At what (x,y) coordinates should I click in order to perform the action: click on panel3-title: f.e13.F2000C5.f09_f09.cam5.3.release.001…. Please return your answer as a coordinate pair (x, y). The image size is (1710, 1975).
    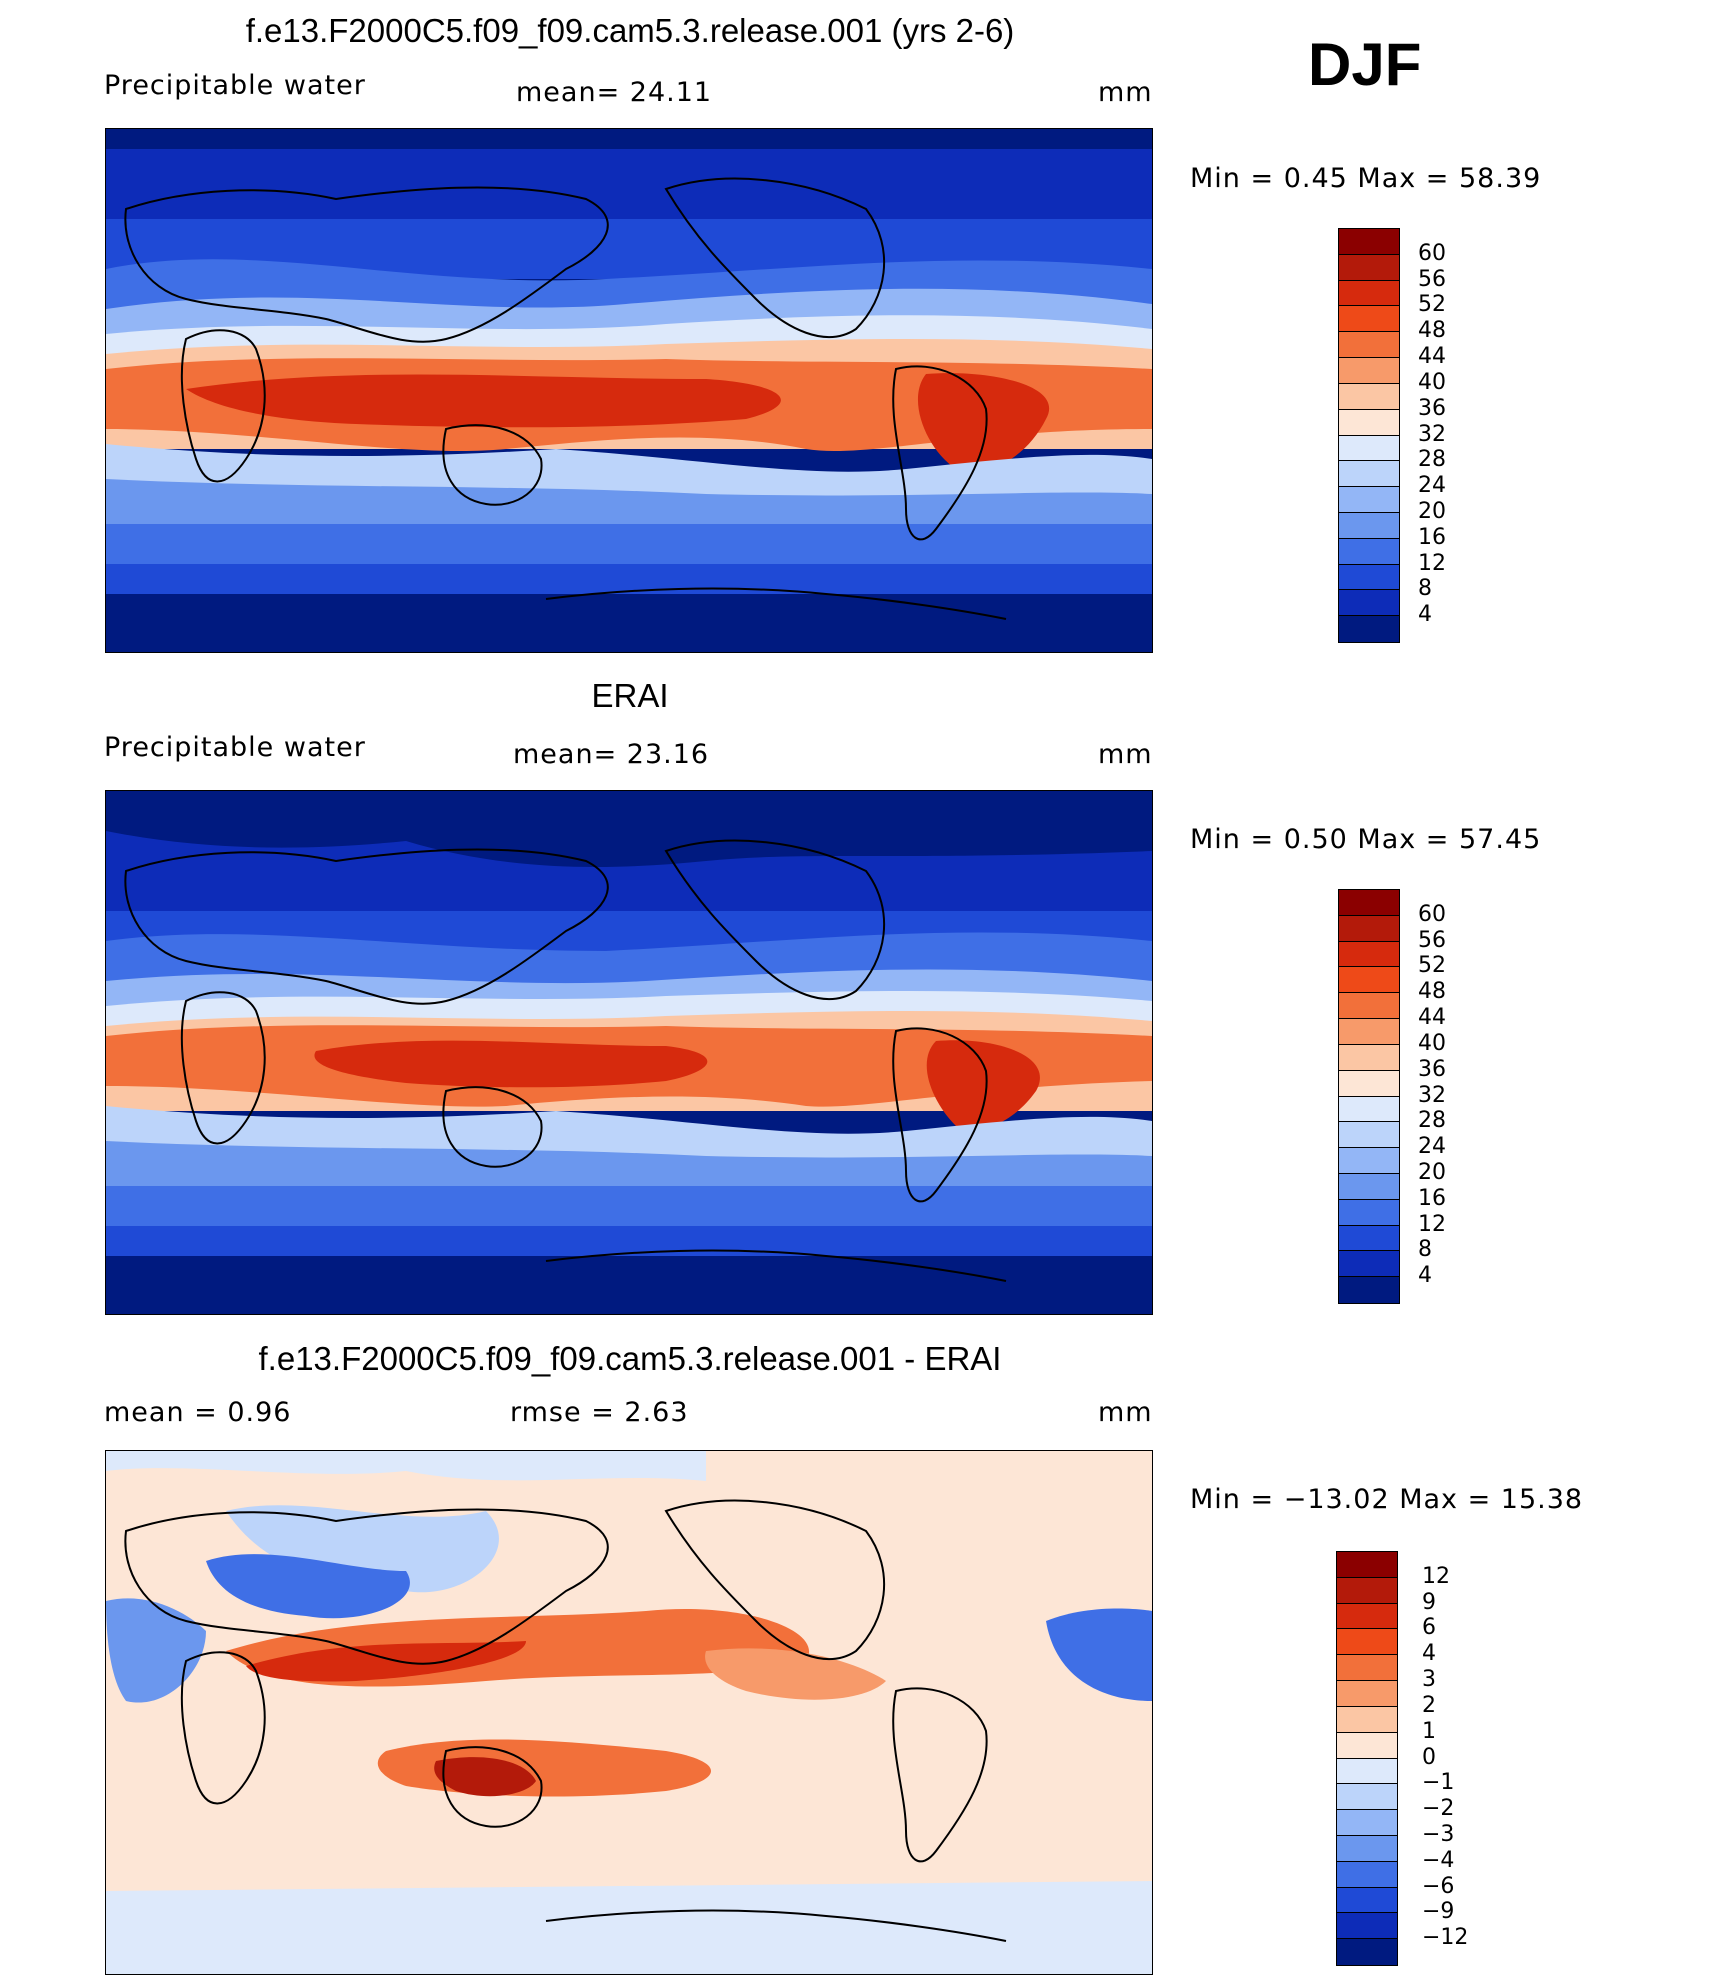
    Looking at the image, I should click on (630, 1358).